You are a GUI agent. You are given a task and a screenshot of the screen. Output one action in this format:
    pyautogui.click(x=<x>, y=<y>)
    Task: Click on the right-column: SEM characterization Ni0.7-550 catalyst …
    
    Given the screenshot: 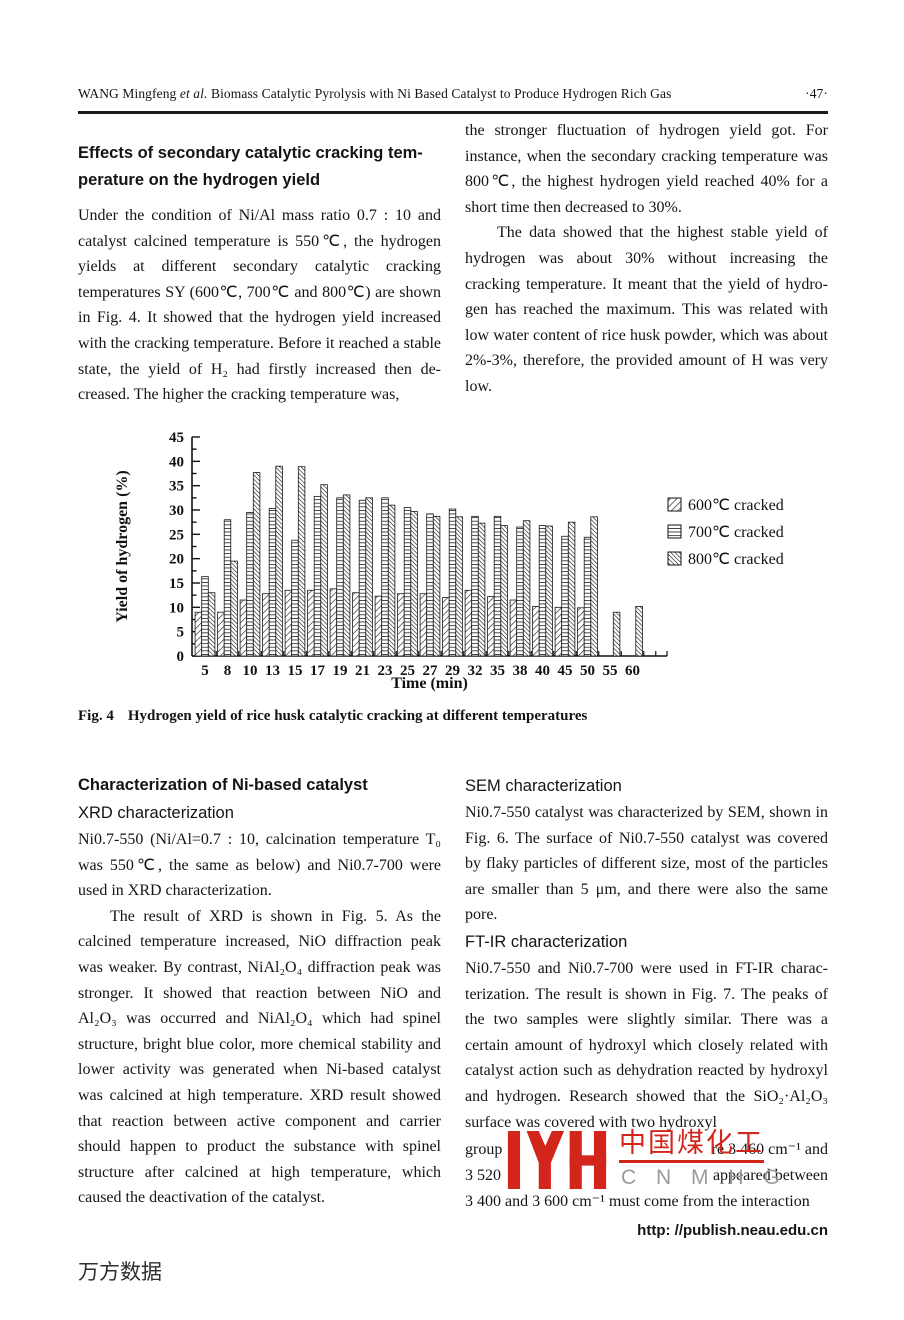 What is the action you would take?
    pyautogui.click(x=646, y=993)
    